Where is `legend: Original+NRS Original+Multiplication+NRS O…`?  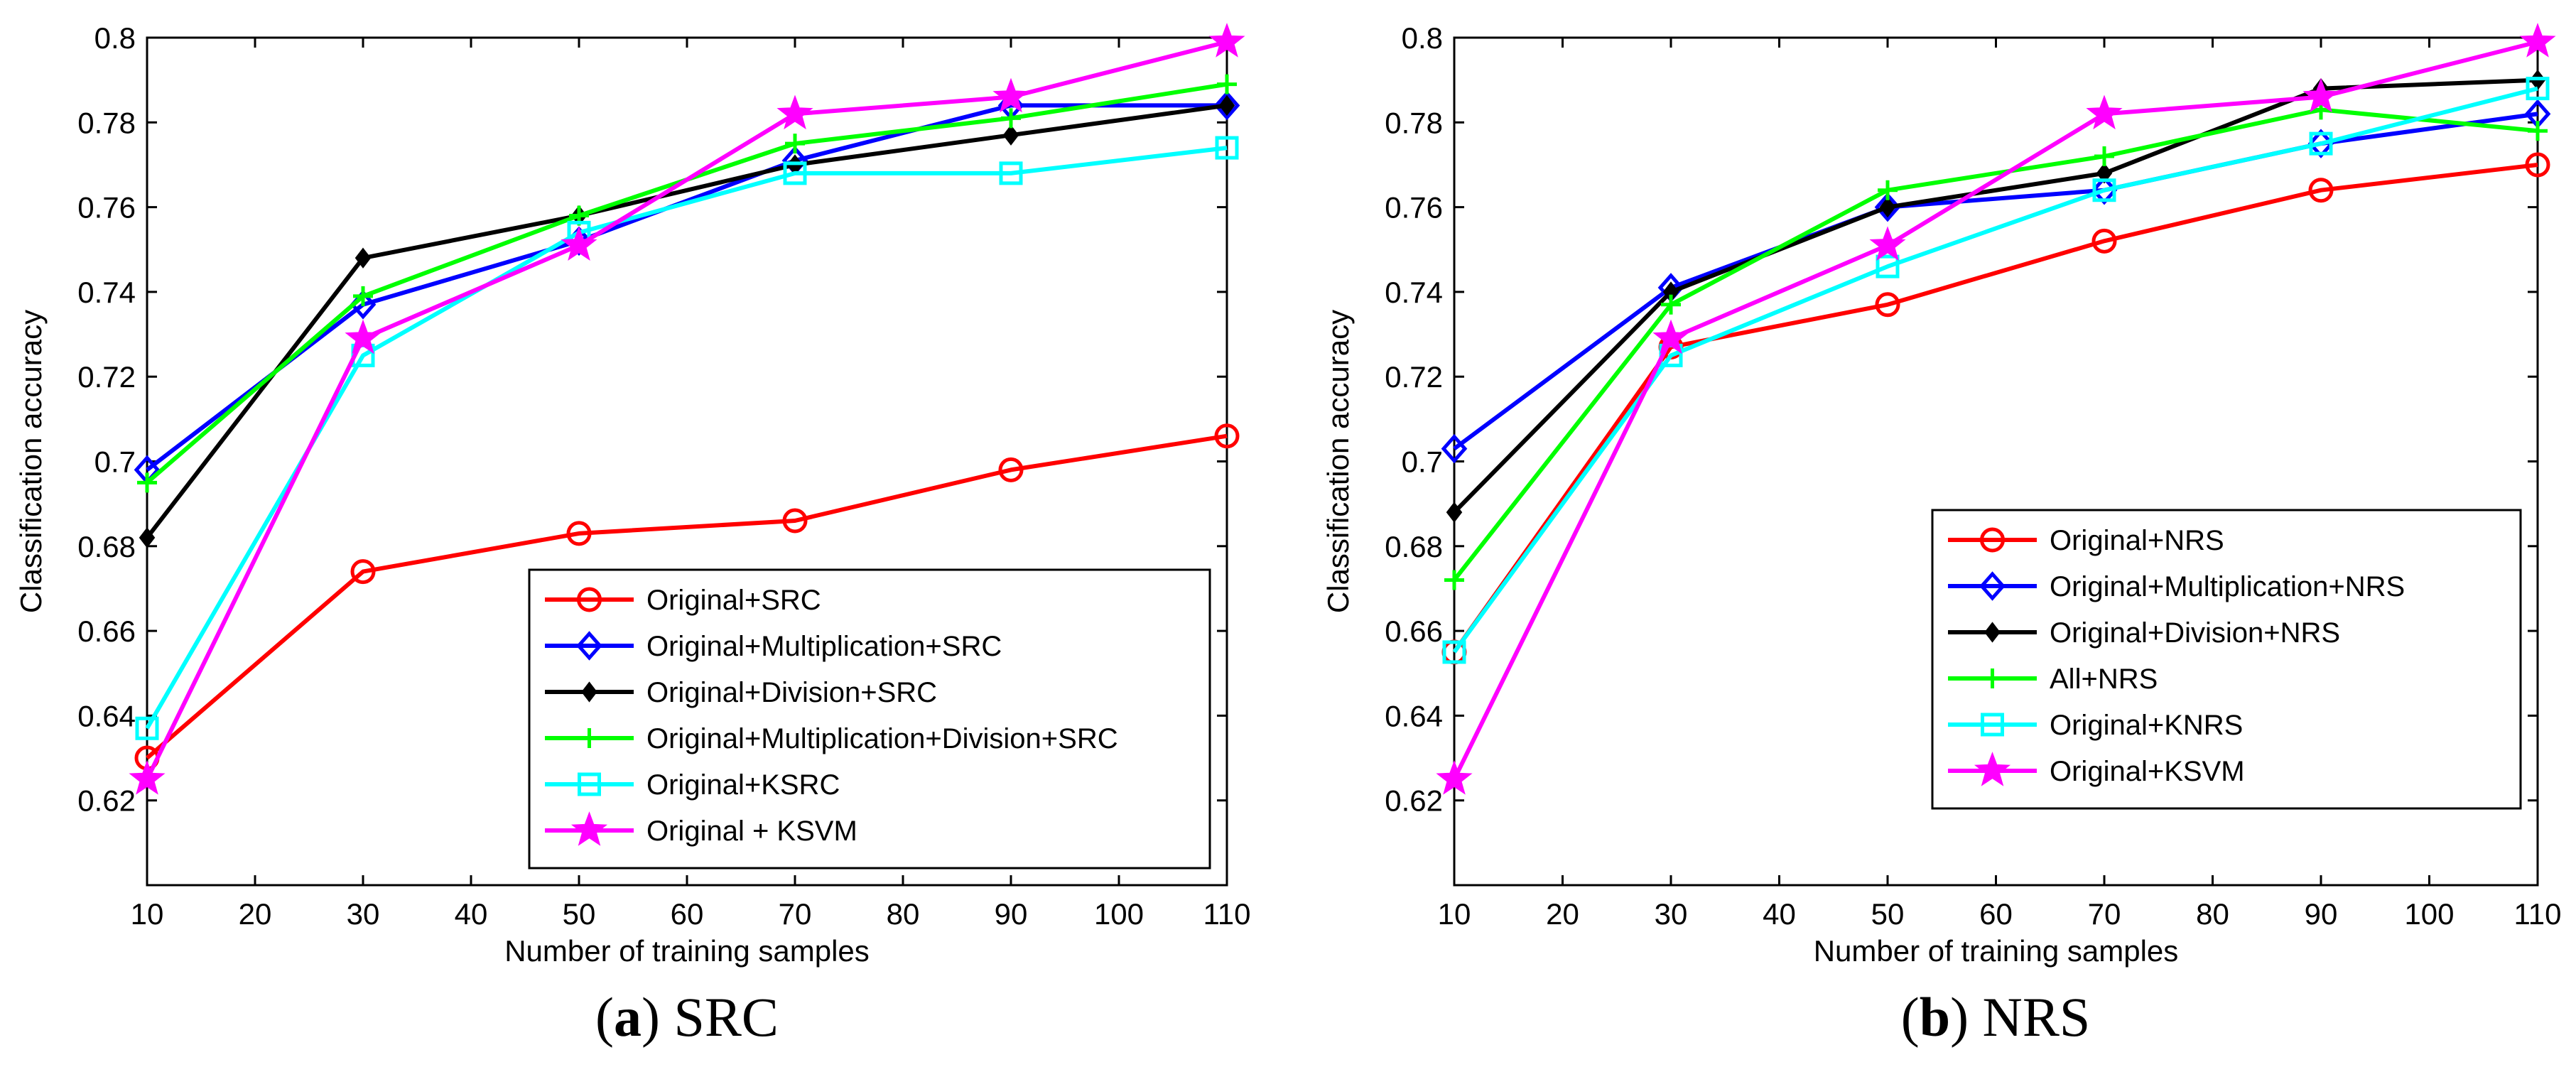
legend: Original+NRS Original+Multiplication+NRS O… is located at coordinates (2226, 659).